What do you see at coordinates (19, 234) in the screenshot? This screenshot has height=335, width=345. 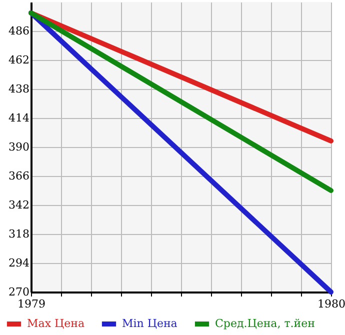 I see `y-tick-label: 318` at bounding box center [19, 234].